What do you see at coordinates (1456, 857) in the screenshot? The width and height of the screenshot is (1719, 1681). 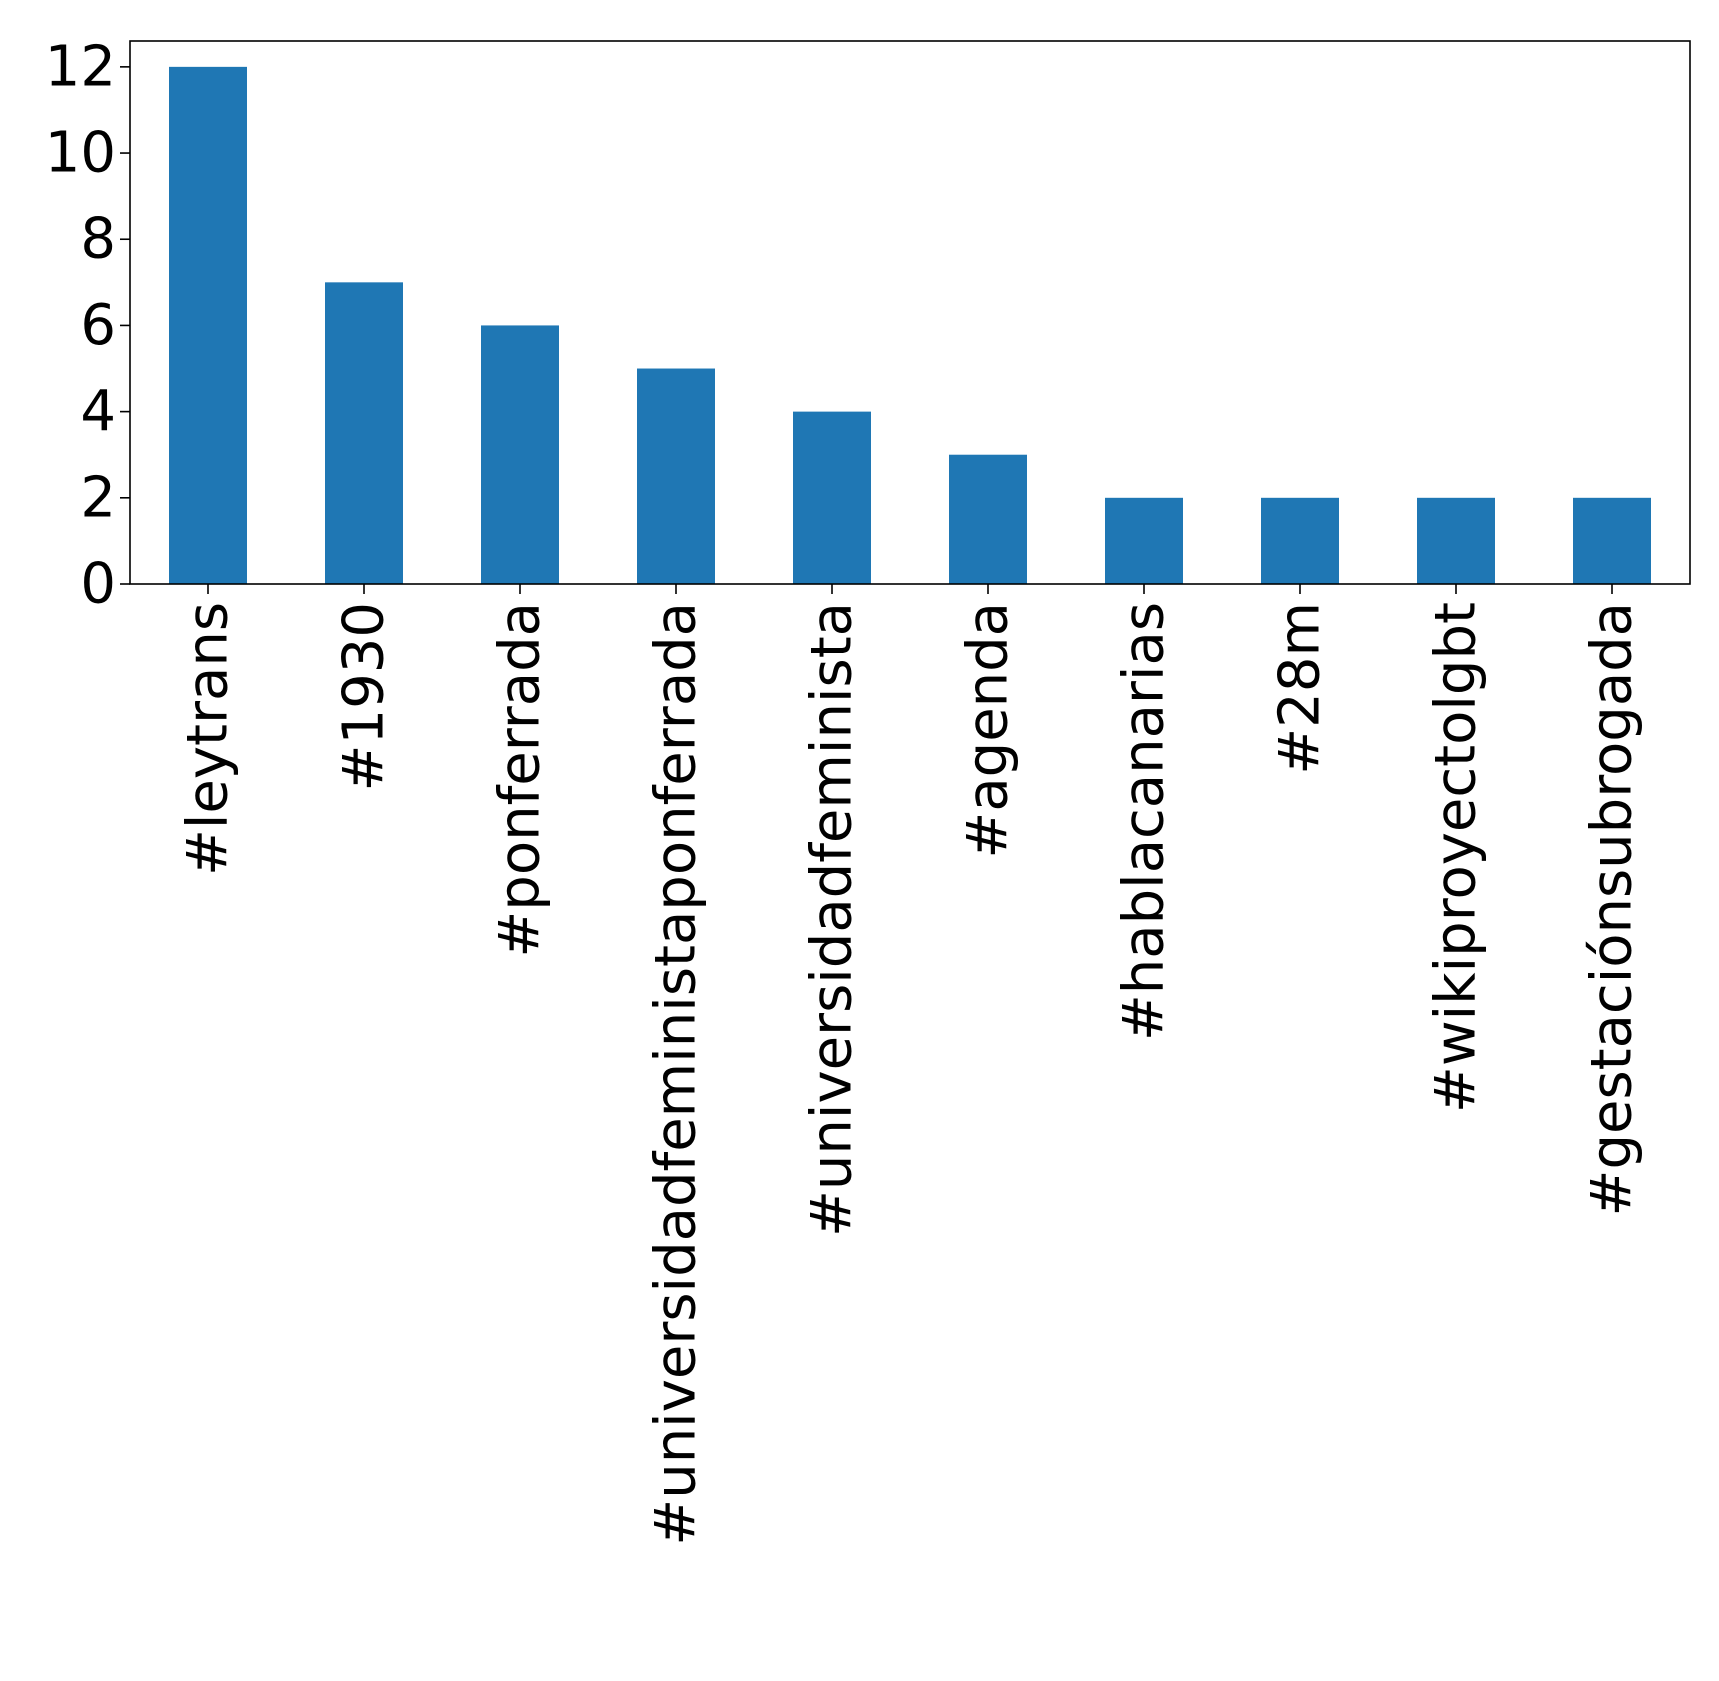 I see `x-tick-label: #wikiproyectolgbt` at bounding box center [1456, 857].